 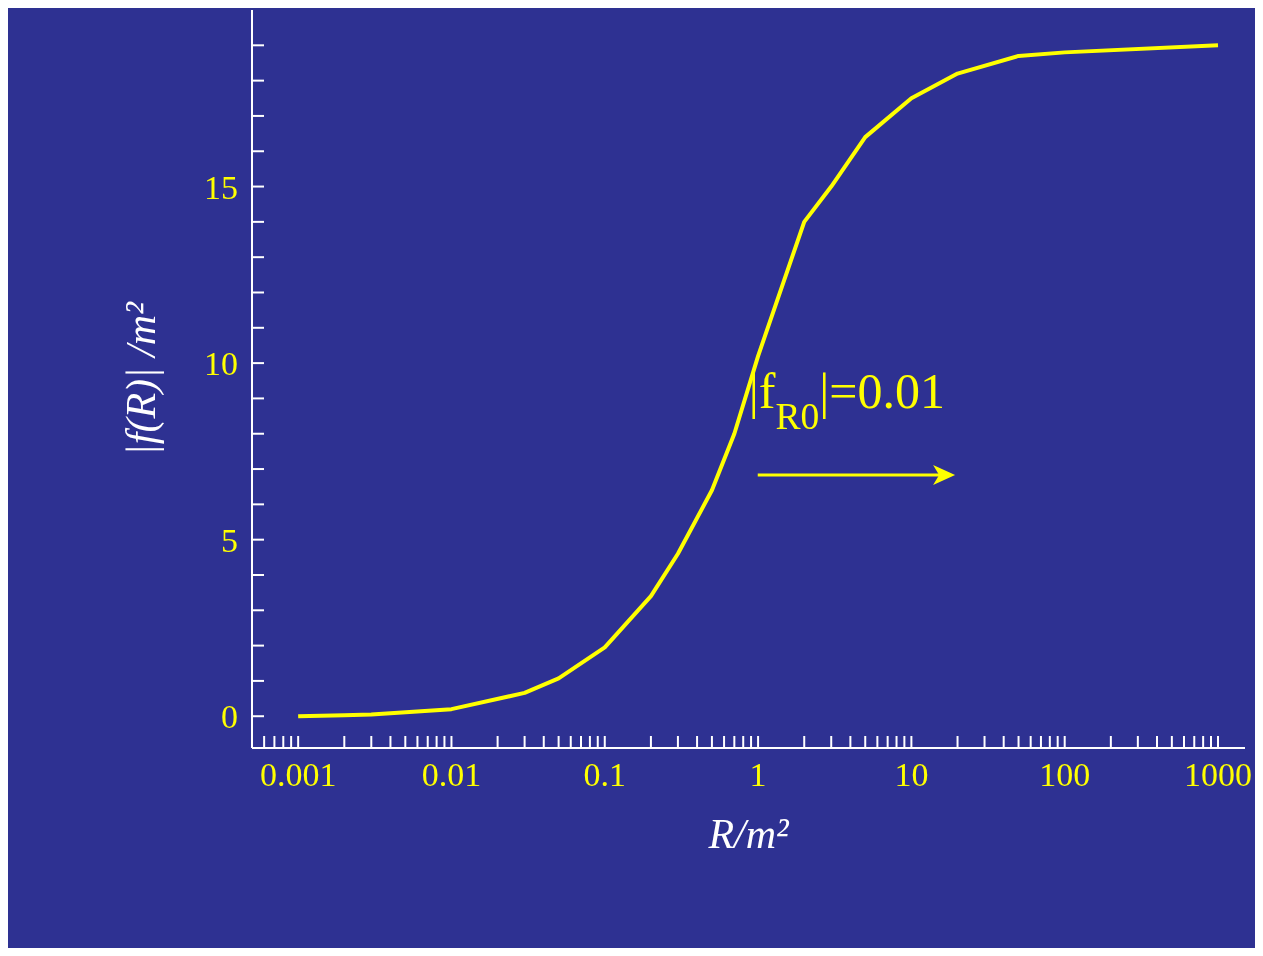 I want to click on x-tick-label: 0.01, so click(x=451, y=775).